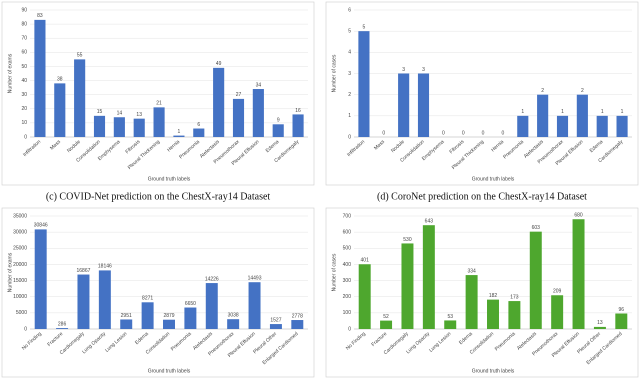  What do you see at coordinates (347, 249) in the screenshot?
I see `y-tick-label: 500` at bounding box center [347, 249].